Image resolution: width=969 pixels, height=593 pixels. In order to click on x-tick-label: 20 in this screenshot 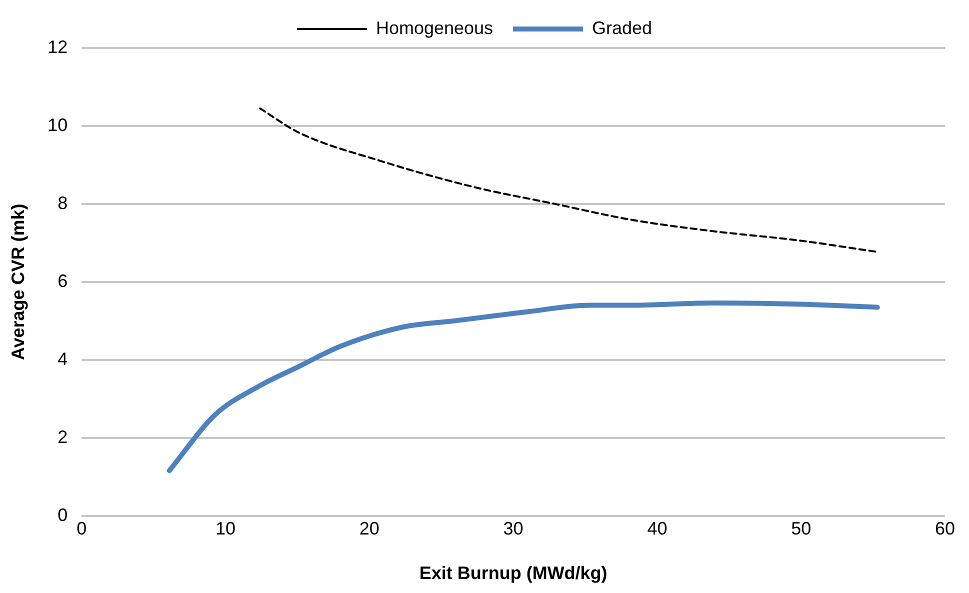, I will do `click(369, 528)`.